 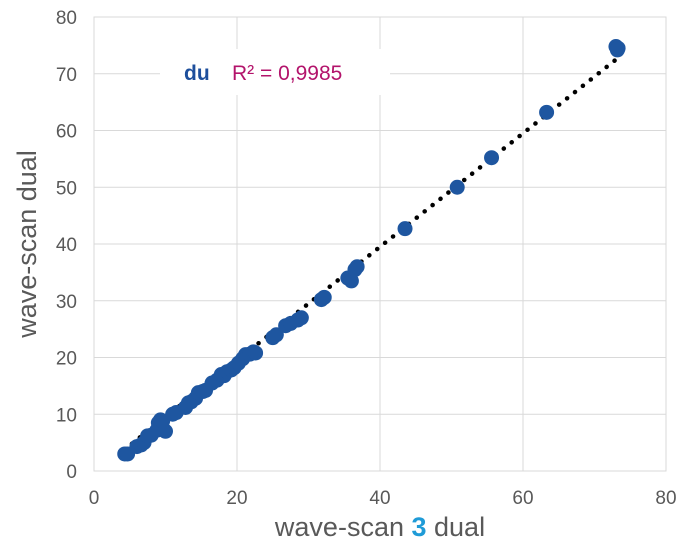 What do you see at coordinates (456, 527) in the screenshot?
I see `x-axis-title-suffix: dual` at bounding box center [456, 527].